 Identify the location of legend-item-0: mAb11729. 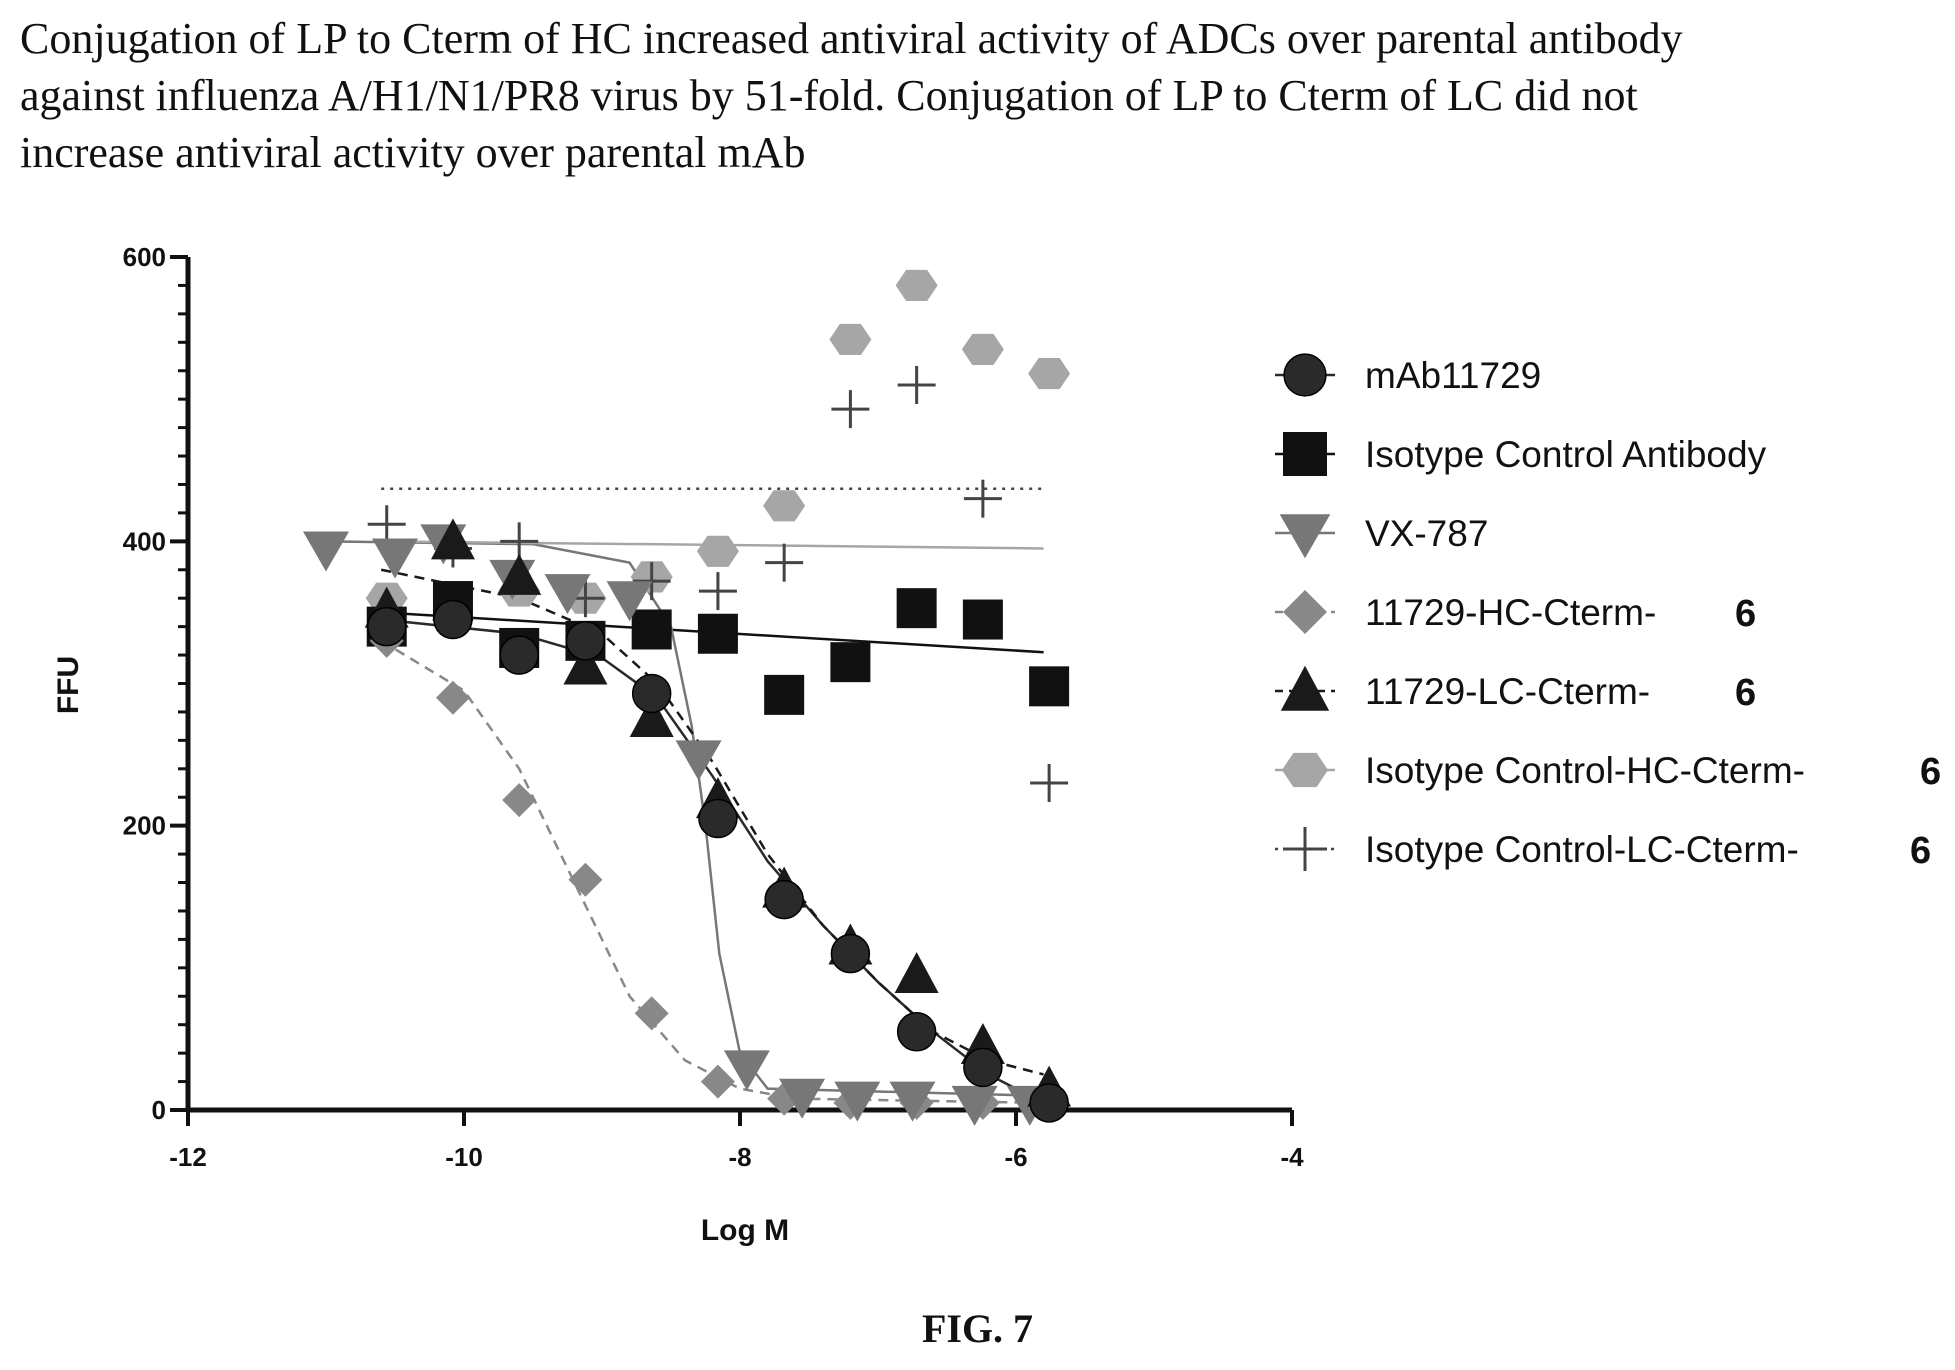
(1408, 375).